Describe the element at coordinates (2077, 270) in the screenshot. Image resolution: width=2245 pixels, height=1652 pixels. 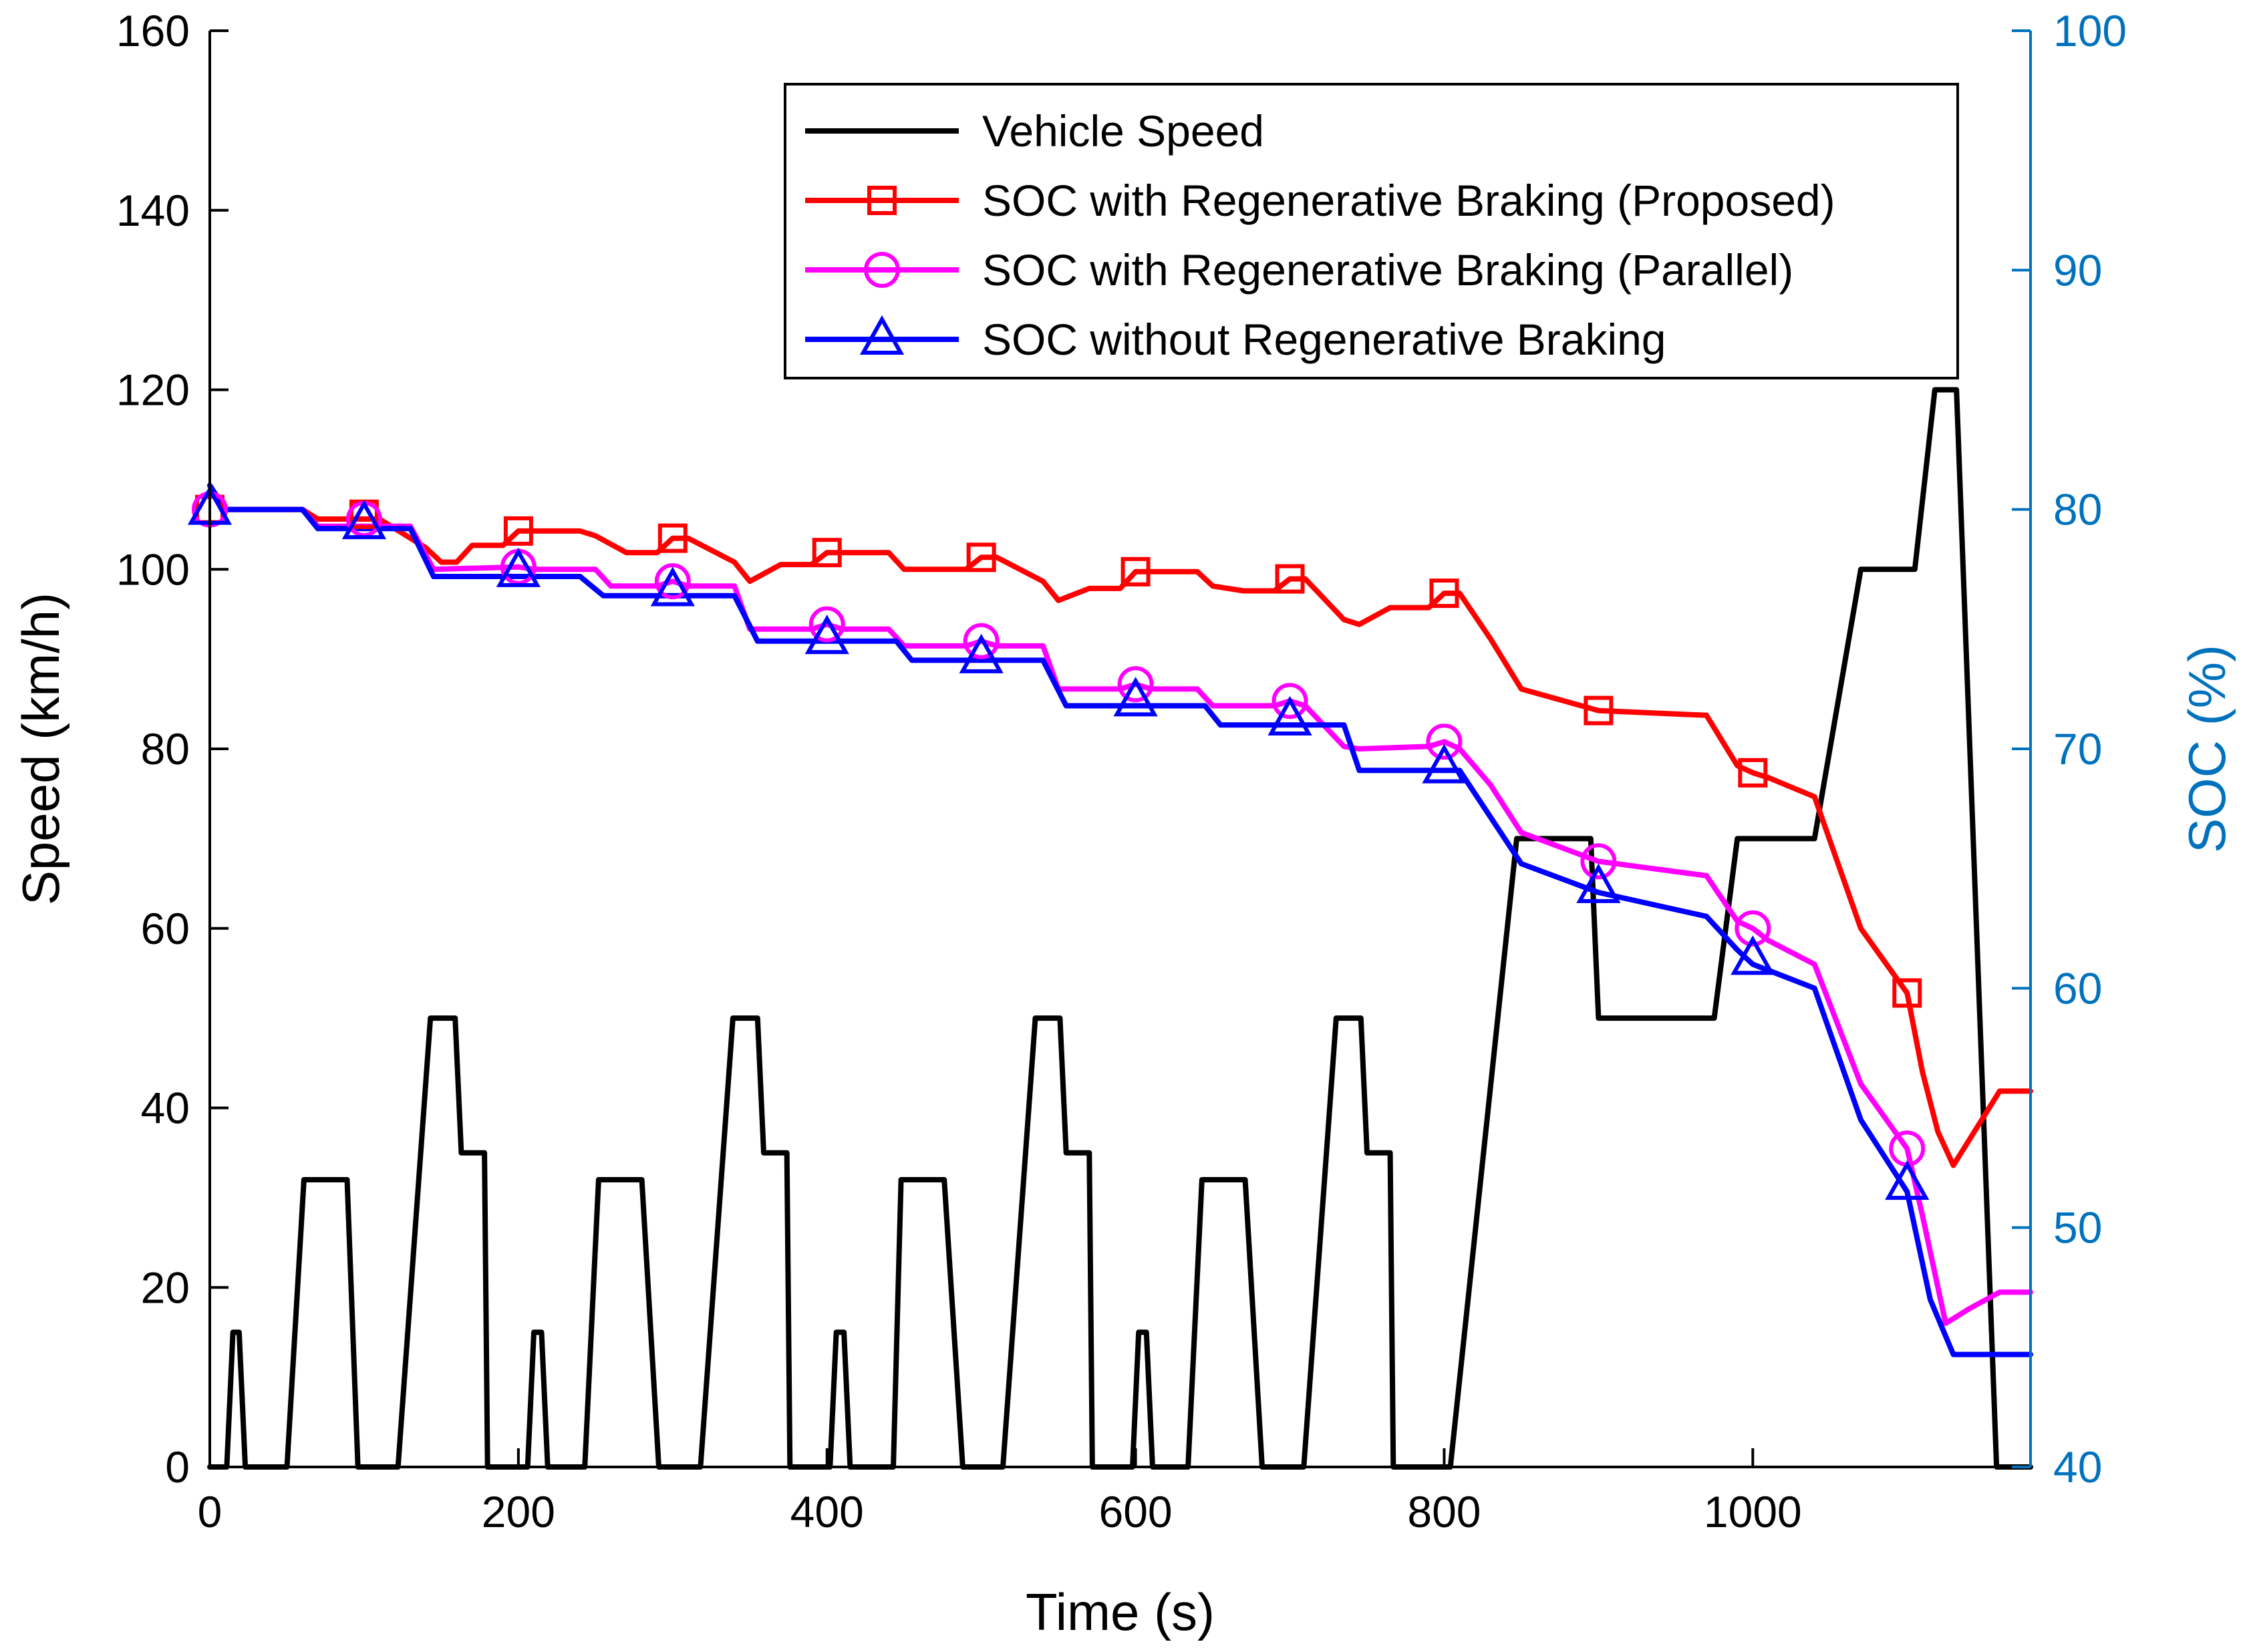
I see `y-right-tick-label: 90` at that location.